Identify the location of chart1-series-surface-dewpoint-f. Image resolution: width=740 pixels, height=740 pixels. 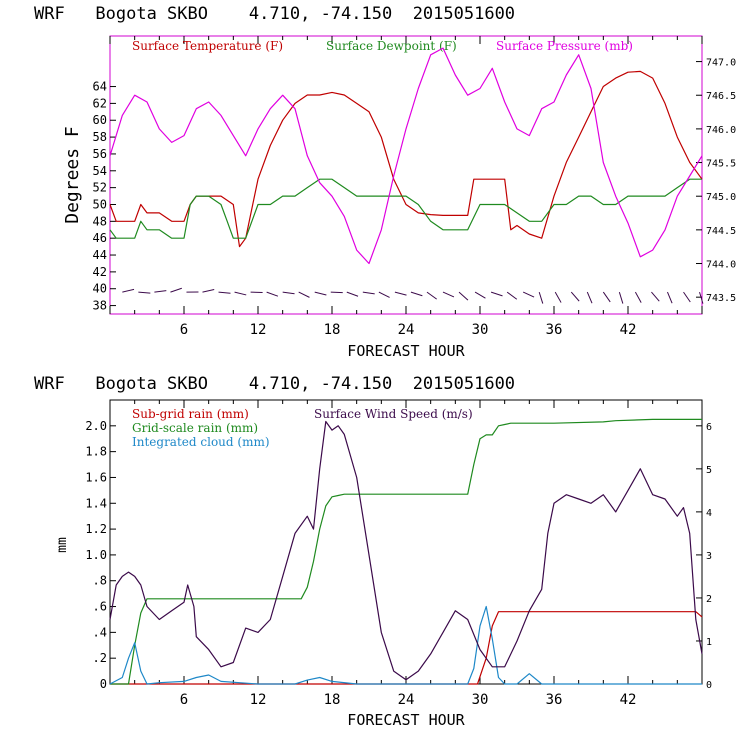
(405, 208).